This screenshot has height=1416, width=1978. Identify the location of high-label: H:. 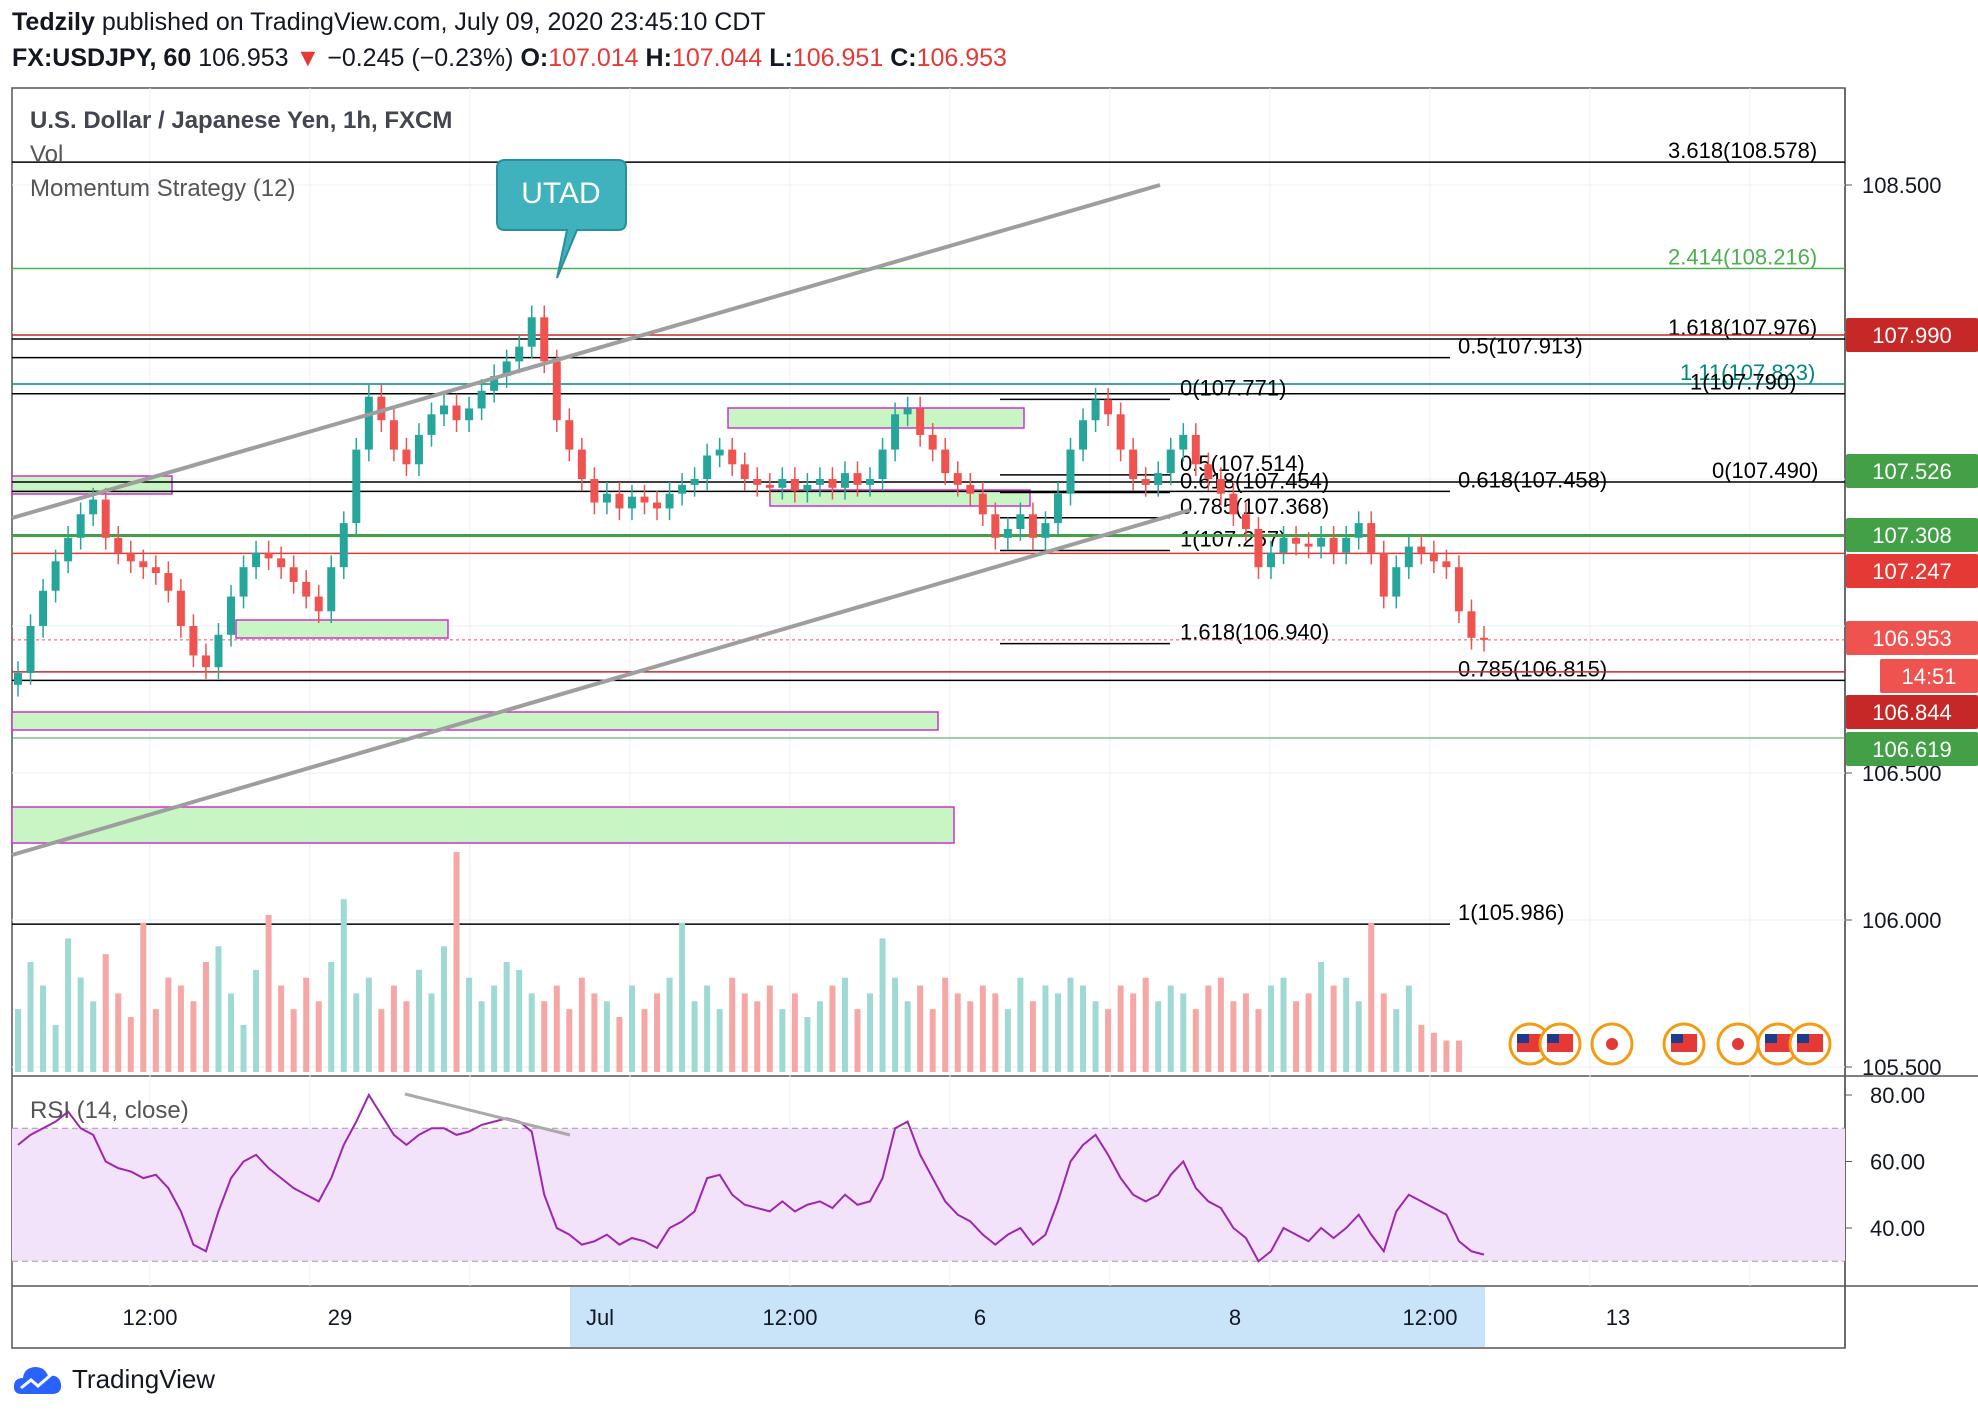
(658, 58).